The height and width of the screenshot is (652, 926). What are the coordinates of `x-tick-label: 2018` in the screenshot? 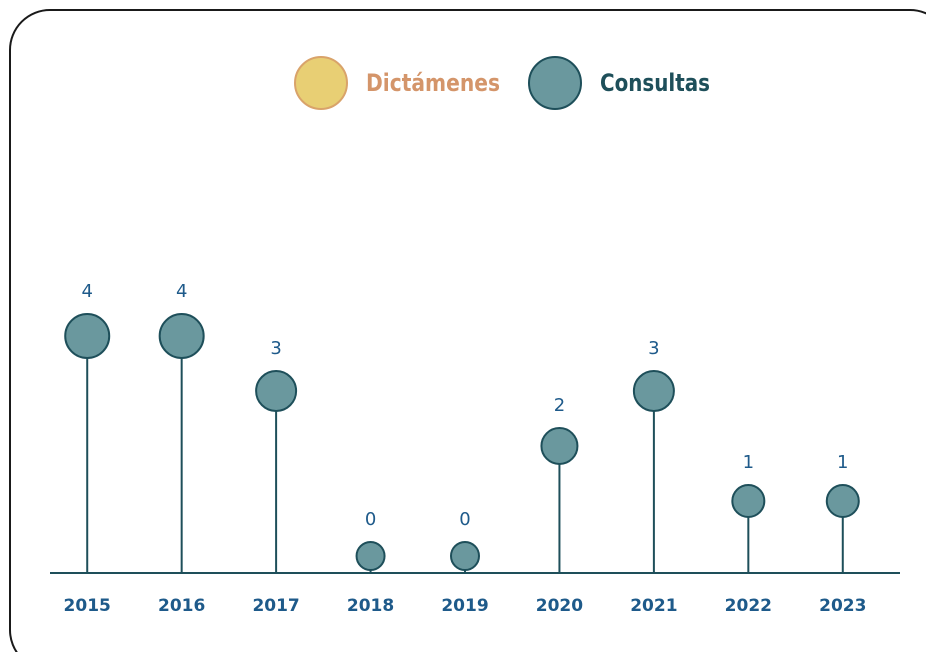 It's located at (370, 606).